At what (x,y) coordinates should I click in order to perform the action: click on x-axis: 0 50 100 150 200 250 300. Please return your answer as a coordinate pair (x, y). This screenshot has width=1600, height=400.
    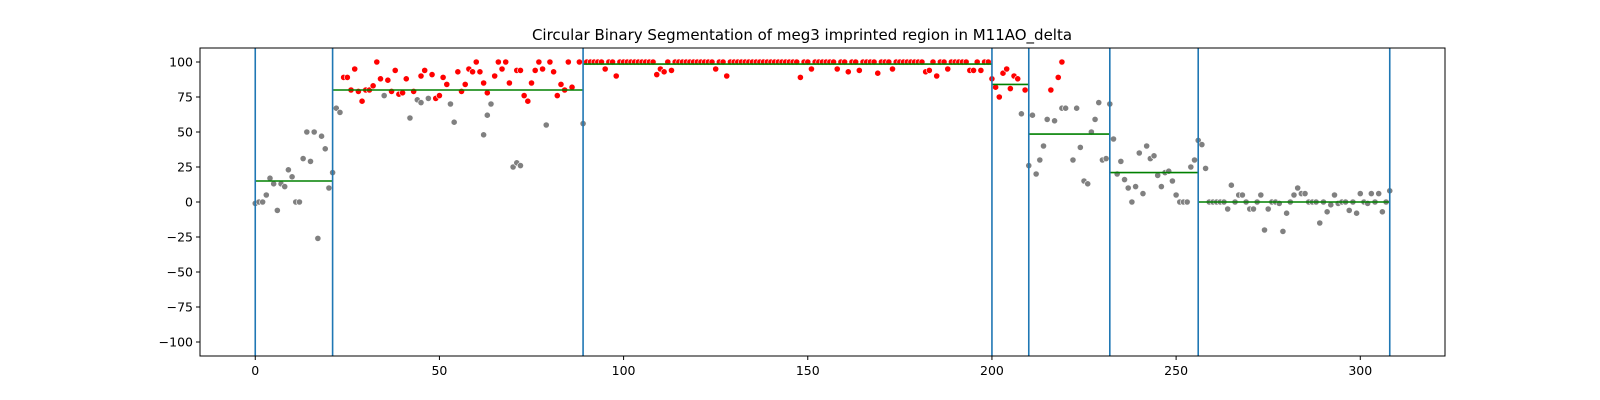
    Looking at the image, I should click on (811, 367).